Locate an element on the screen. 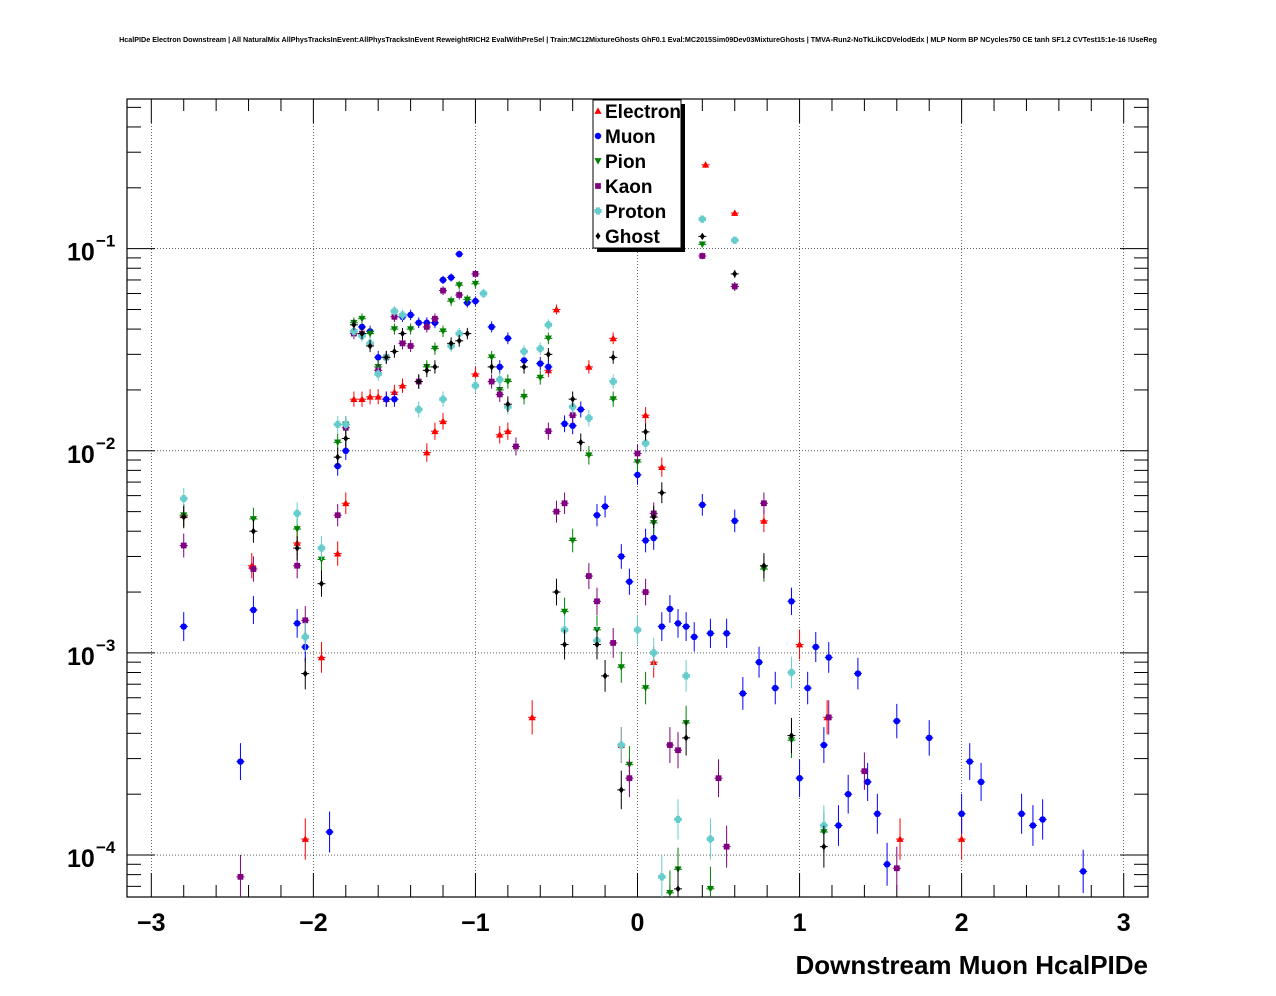 Image resolution: width=1276 pixels, height=996 pixels. x-axis-title: Downstream Muon HcalPIDe is located at coordinates (971, 965).